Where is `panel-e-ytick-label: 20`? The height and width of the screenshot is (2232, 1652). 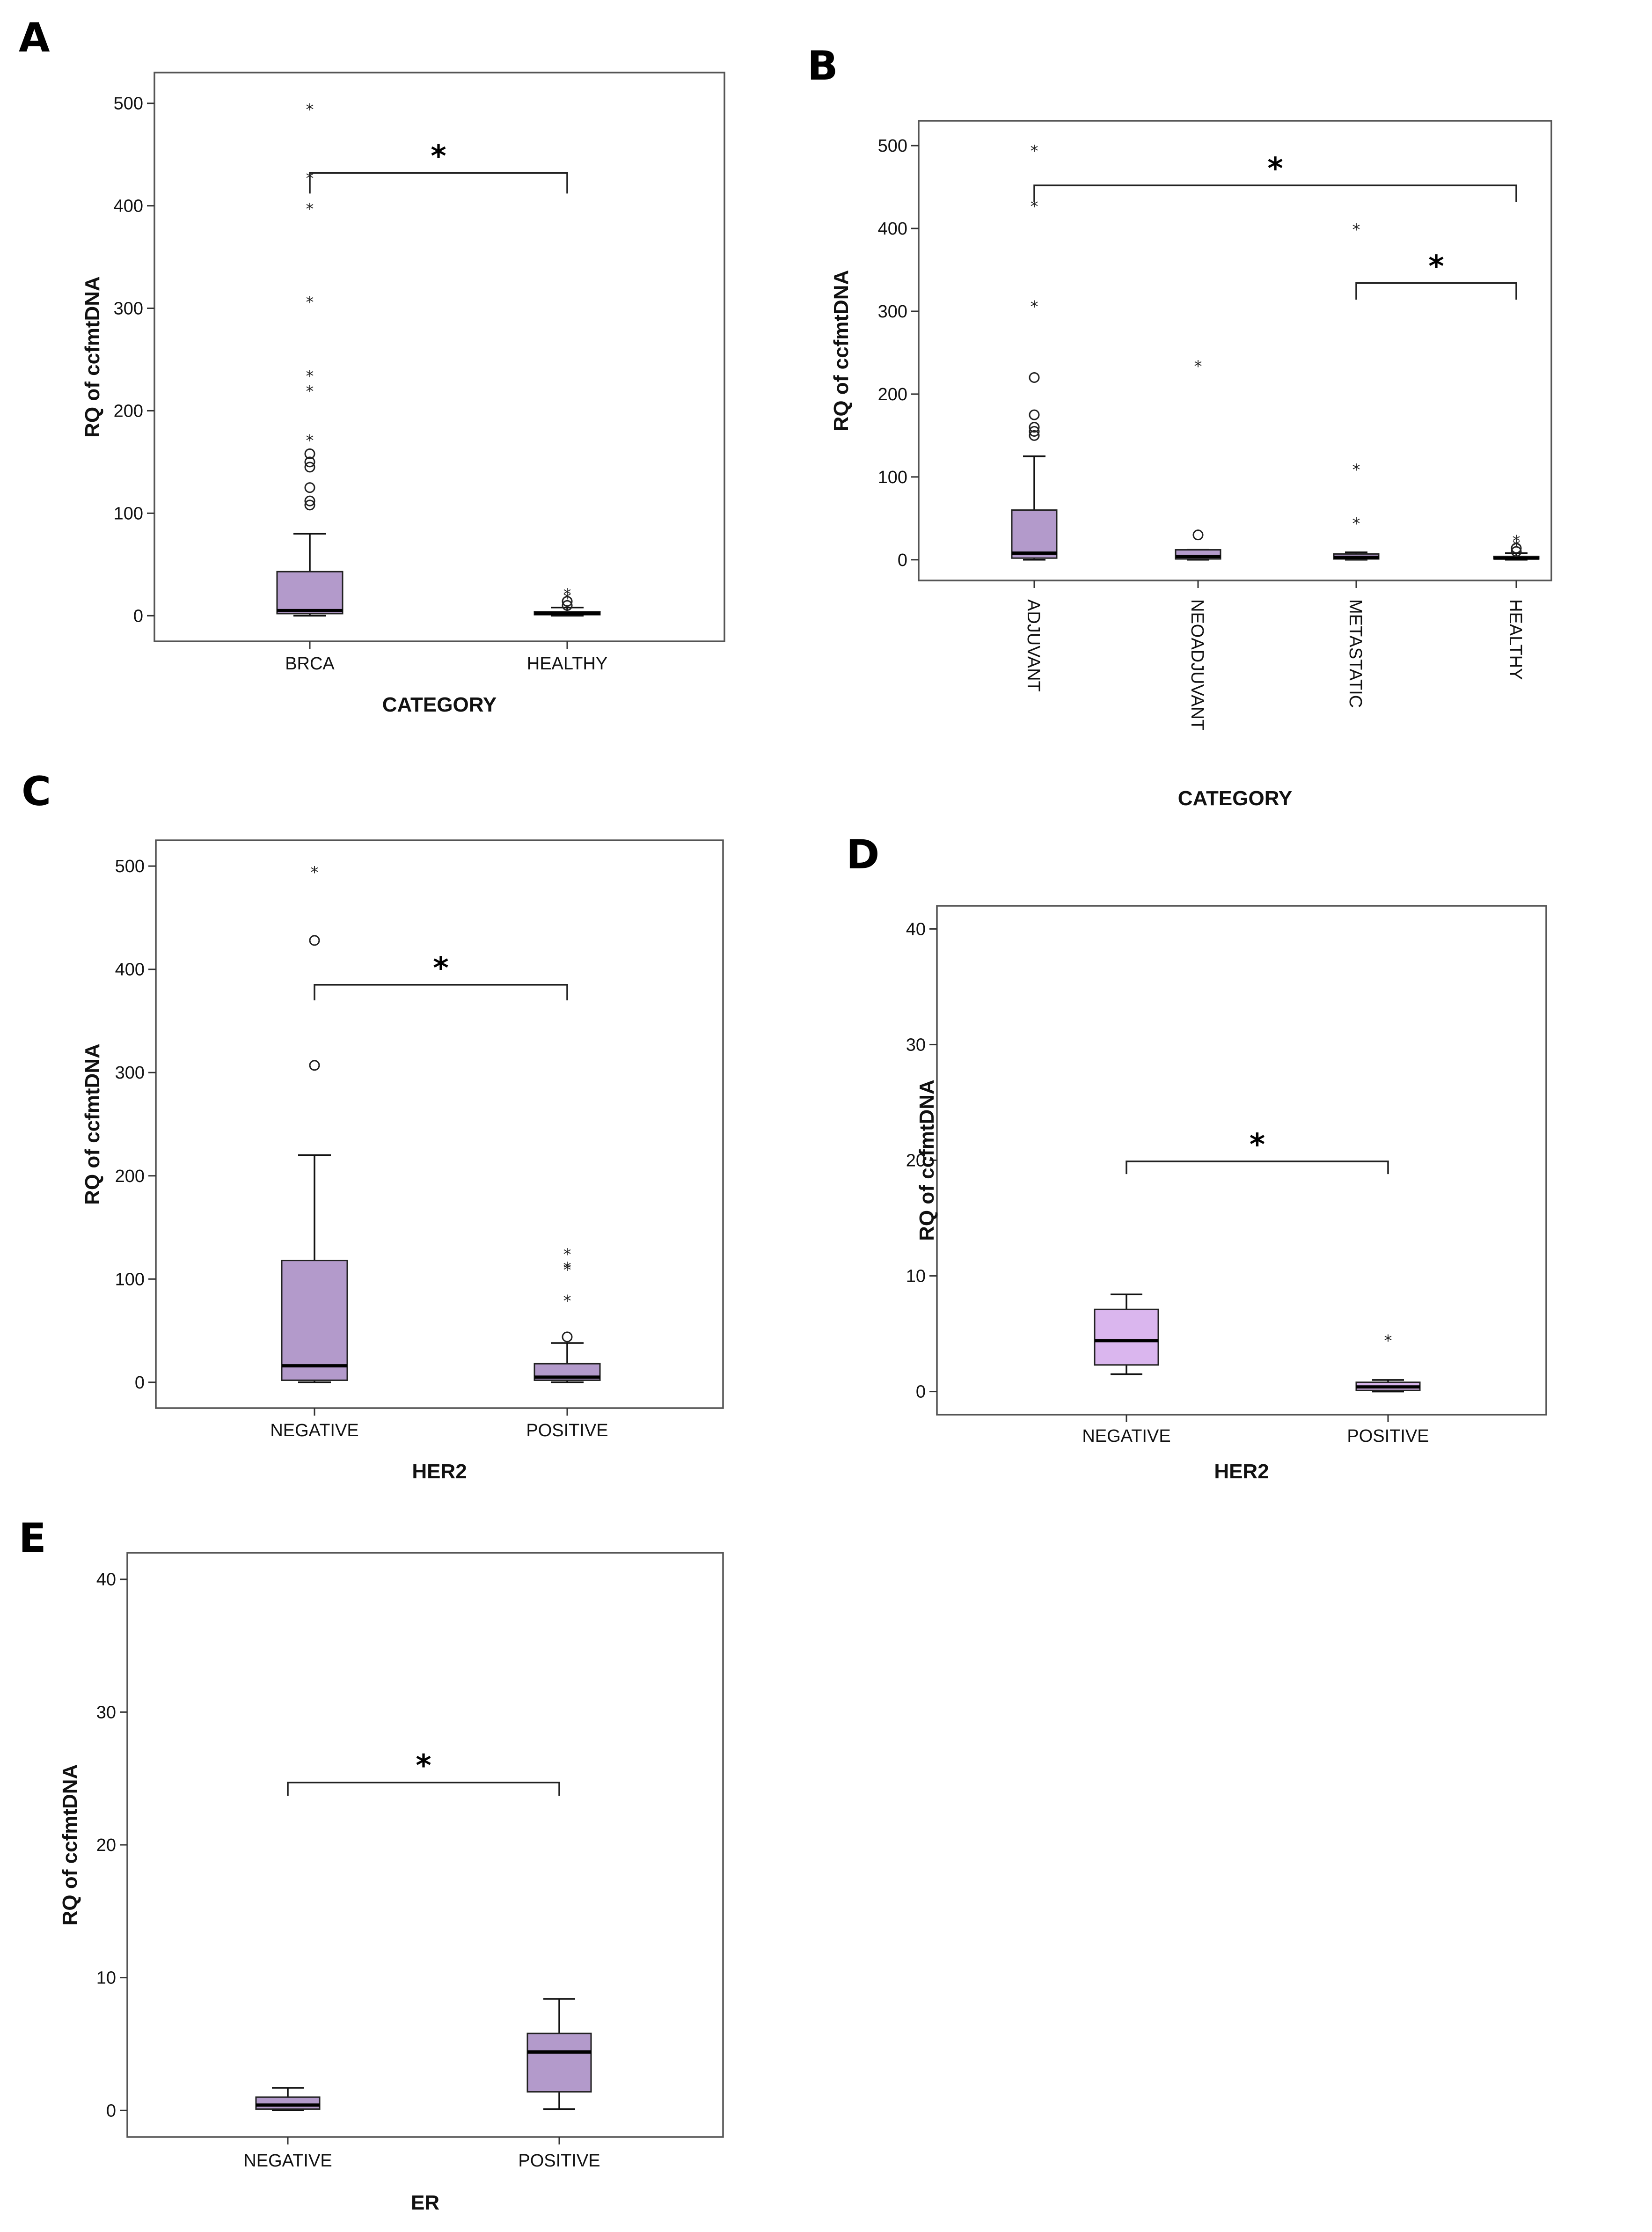 panel-e-ytick-label: 20 is located at coordinates (106, 1846).